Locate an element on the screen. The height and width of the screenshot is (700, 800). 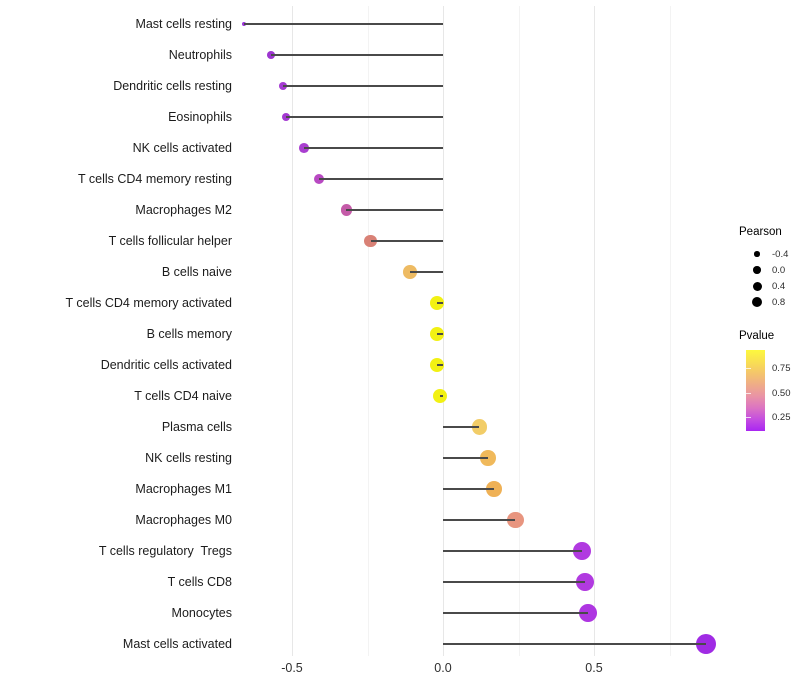
pearson-legend-label: -0.4 is located at coordinates (780, 254).